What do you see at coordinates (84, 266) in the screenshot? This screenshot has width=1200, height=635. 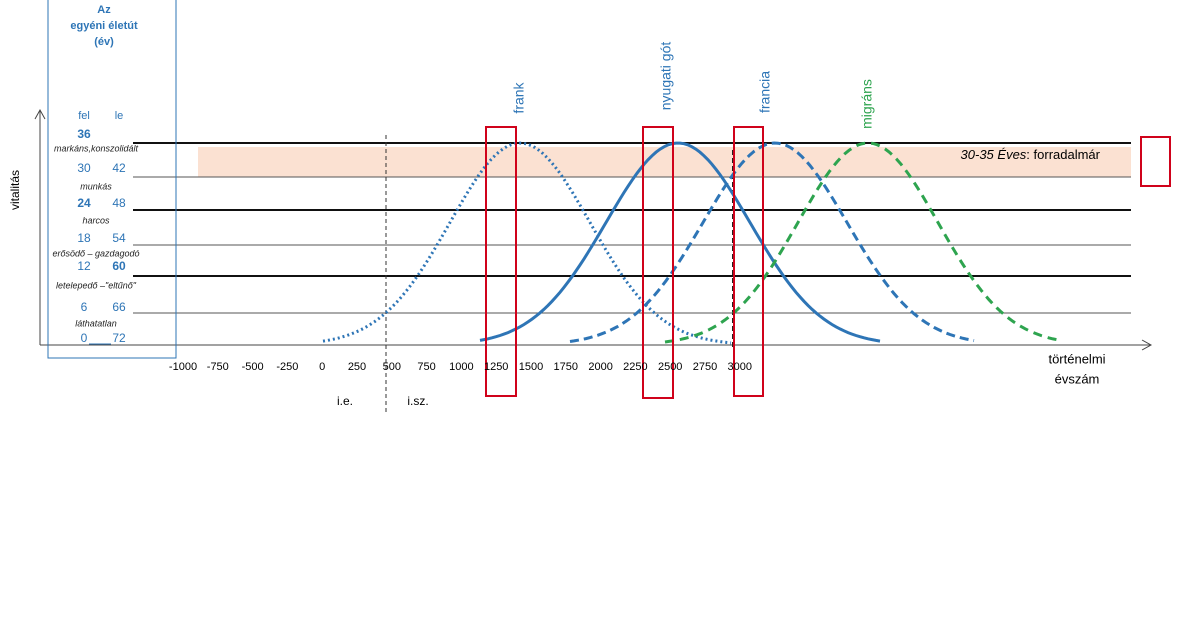 I see `age: 12` at bounding box center [84, 266].